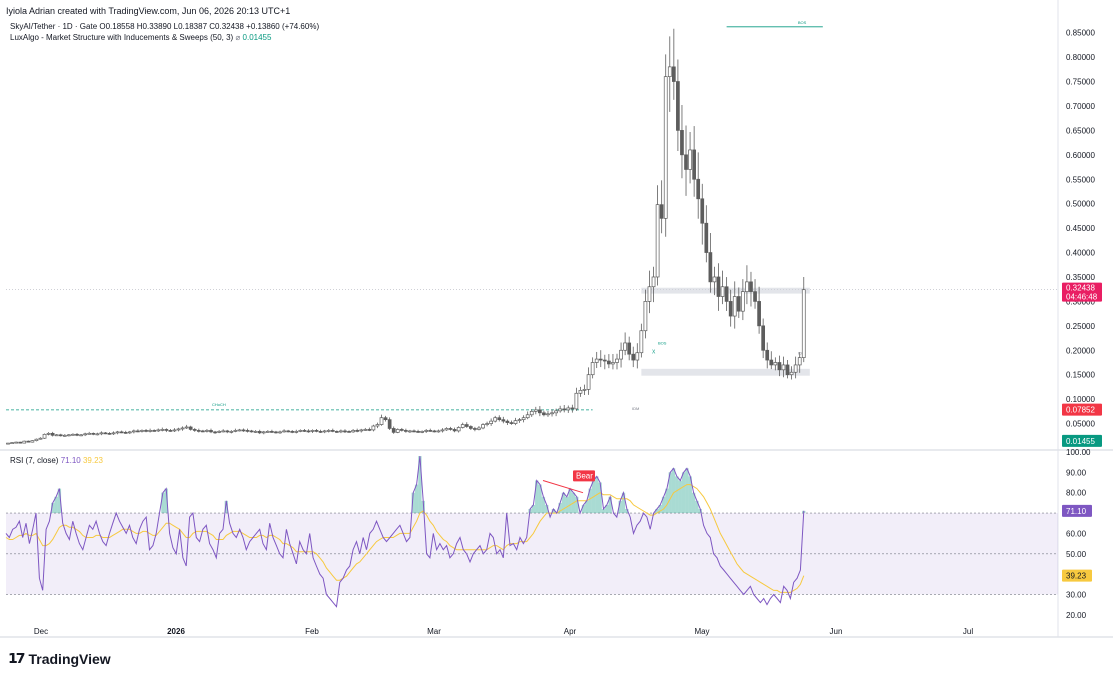 The width and height of the screenshot is (1113, 675). Describe the element at coordinates (1076, 493) in the screenshot. I see `rsi-tick-label: 80.00` at that location.